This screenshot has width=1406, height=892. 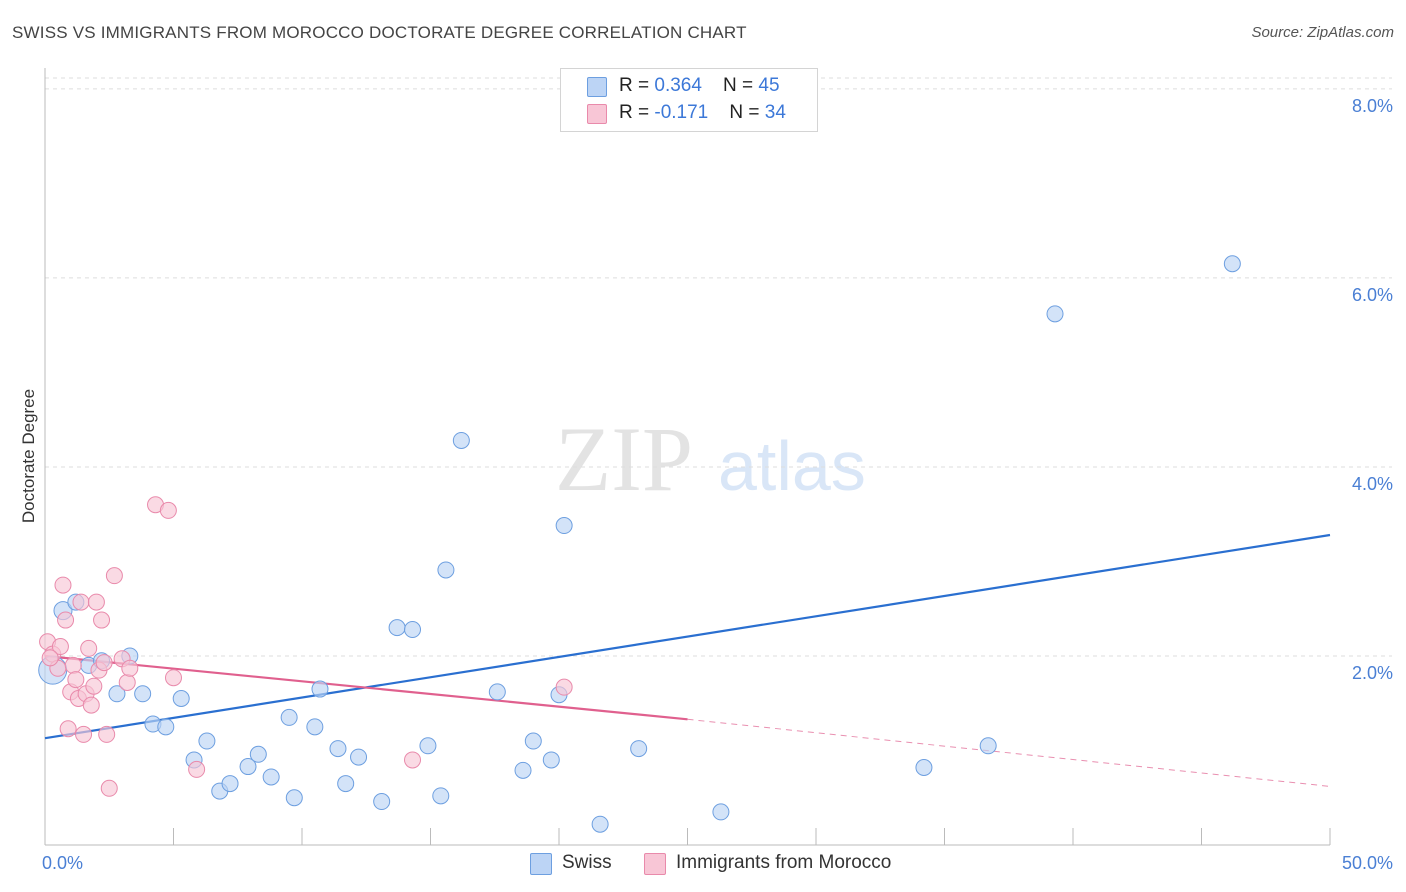 What do you see at coordinates (597, 114) in the screenshot?
I see `legend-swatch-morocco` at bounding box center [597, 114].